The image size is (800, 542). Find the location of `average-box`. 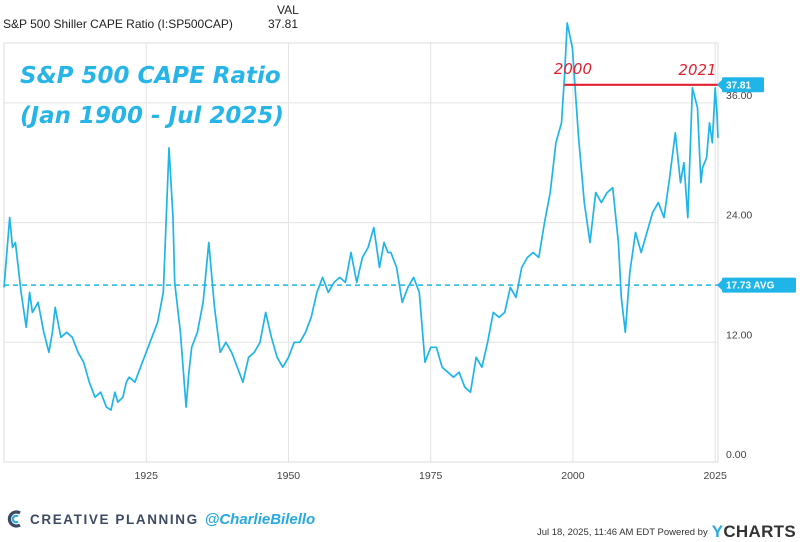

average-box is located at coordinates (759, 285).